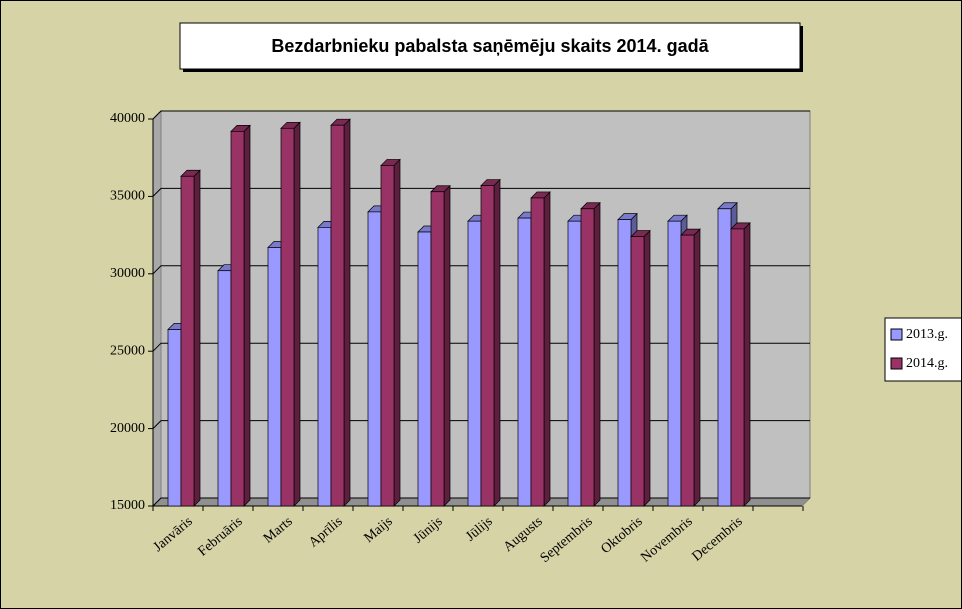  Describe the element at coordinates (127, 505) in the screenshot. I see `y-tick-label: 15000` at that location.